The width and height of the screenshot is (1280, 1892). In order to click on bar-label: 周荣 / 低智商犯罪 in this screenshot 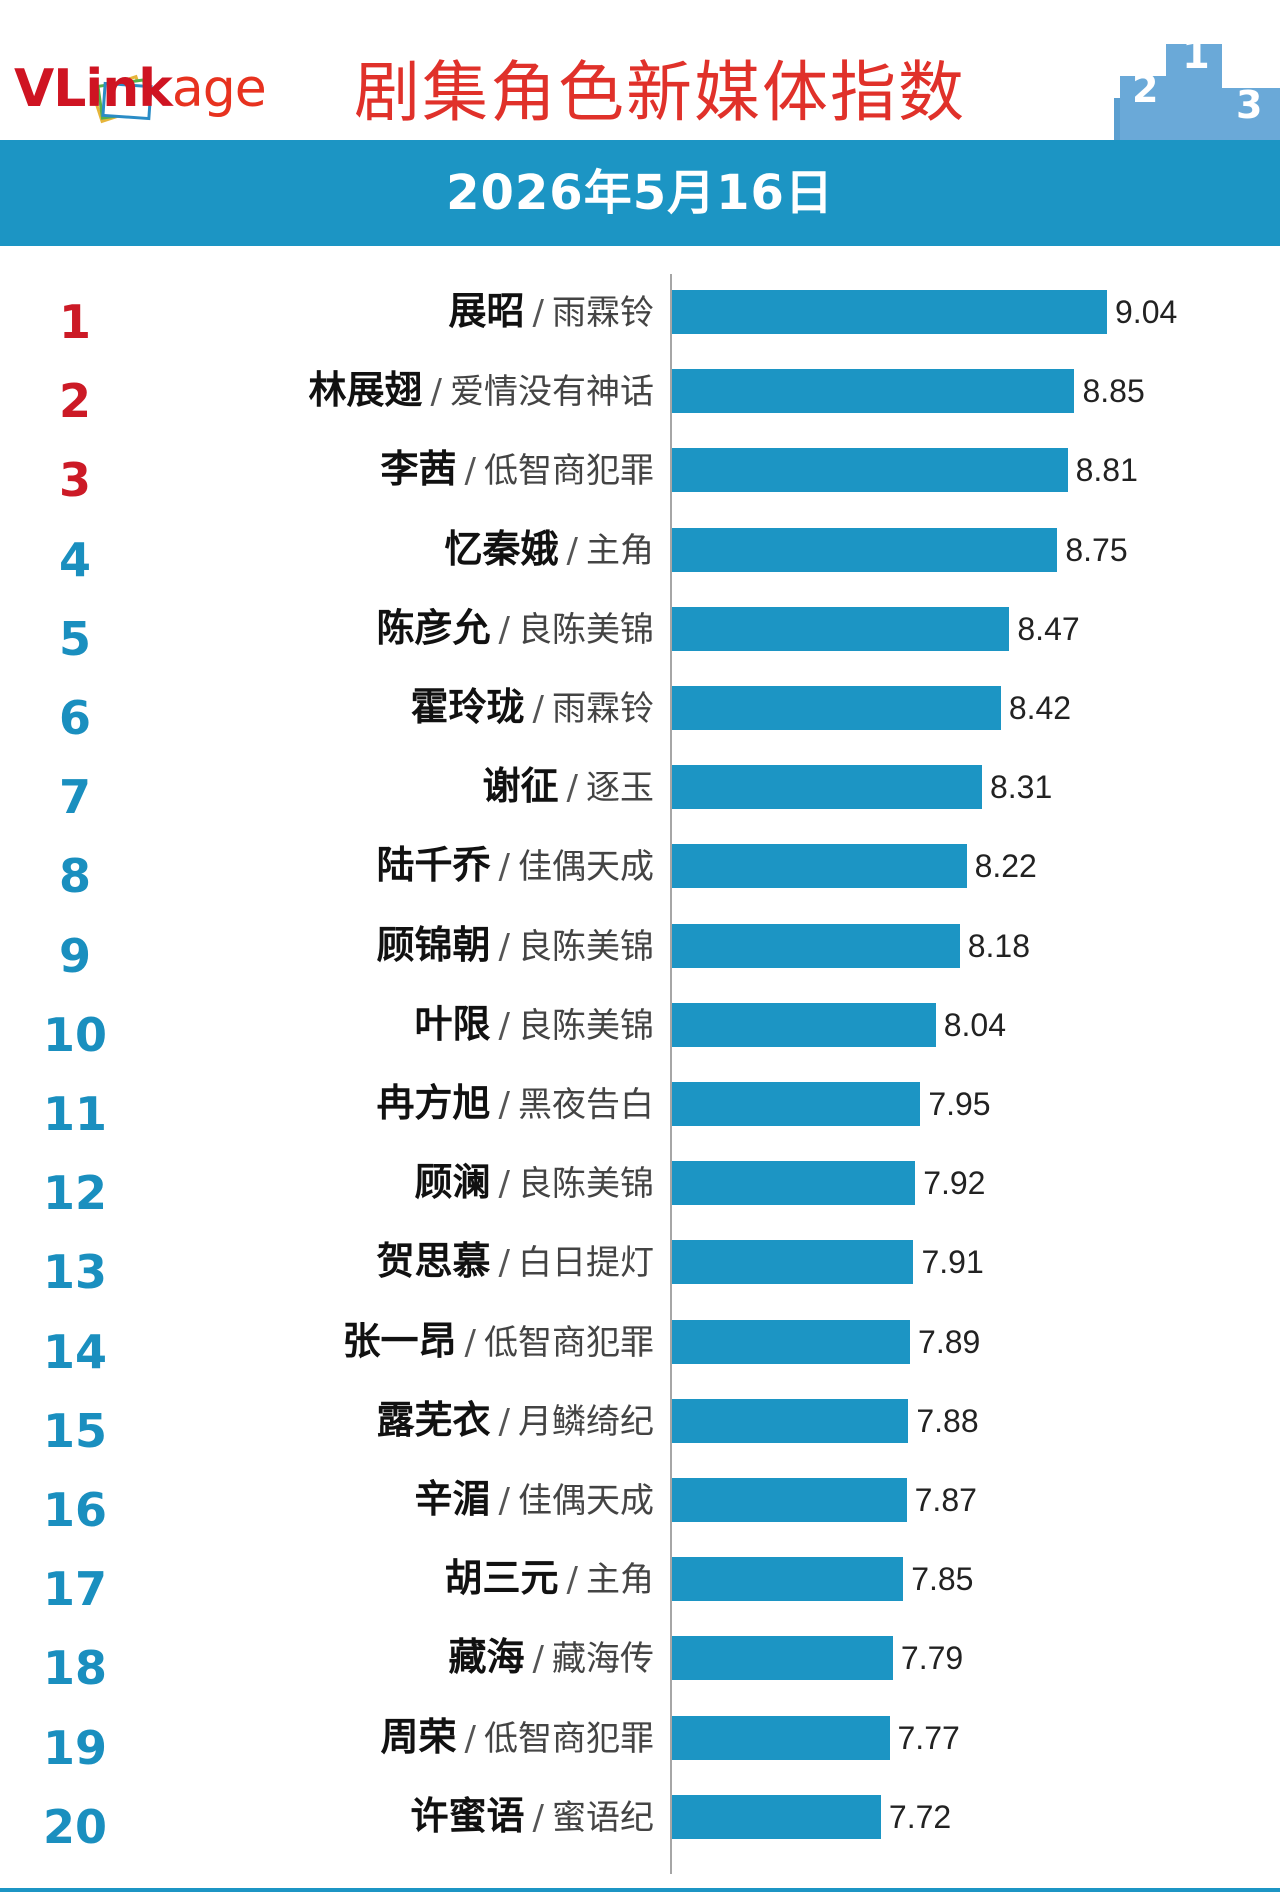, I will do `click(517, 1742)`.